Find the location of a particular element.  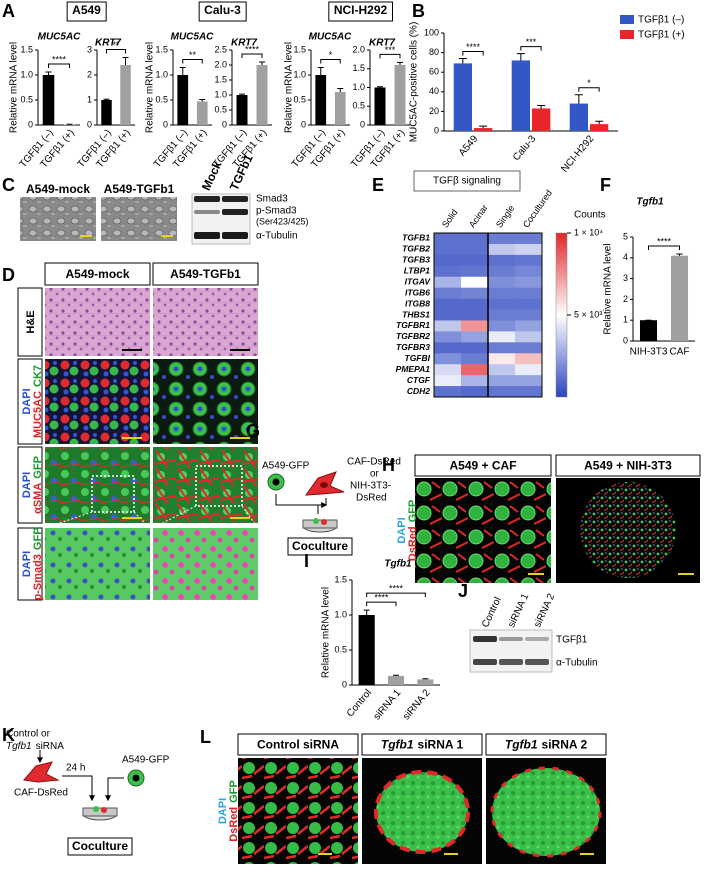

y-tick-label: 2.0 is located at coordinates (220, 64).